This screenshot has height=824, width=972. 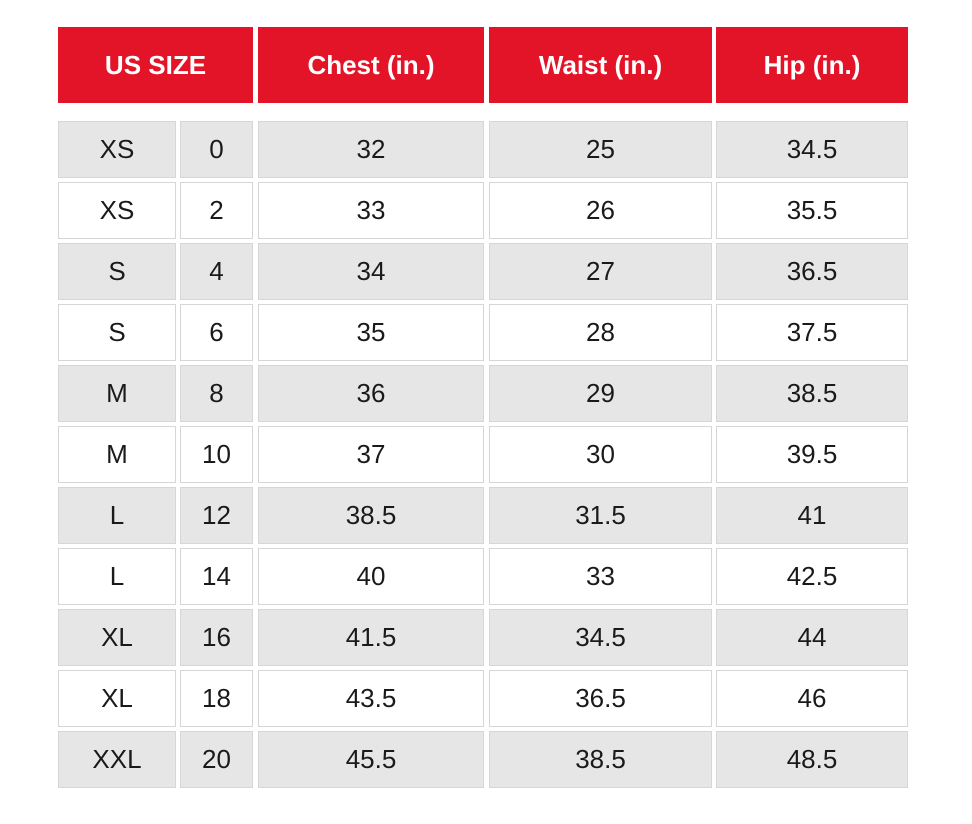 I want to click on table-cell: 12, so click(x=216, y=515).